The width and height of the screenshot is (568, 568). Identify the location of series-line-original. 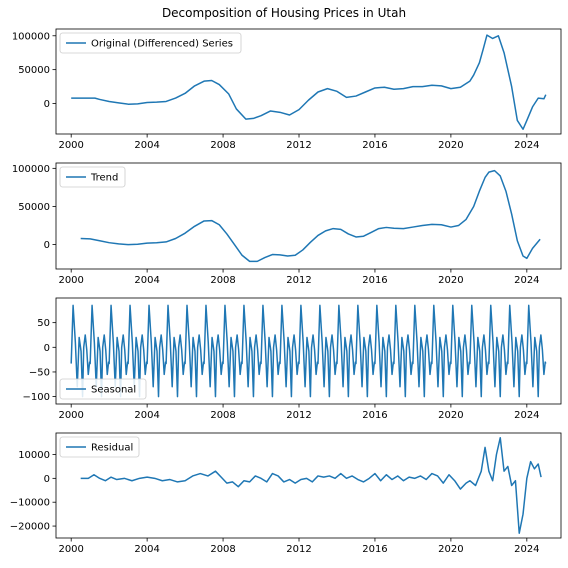
(309, 82).